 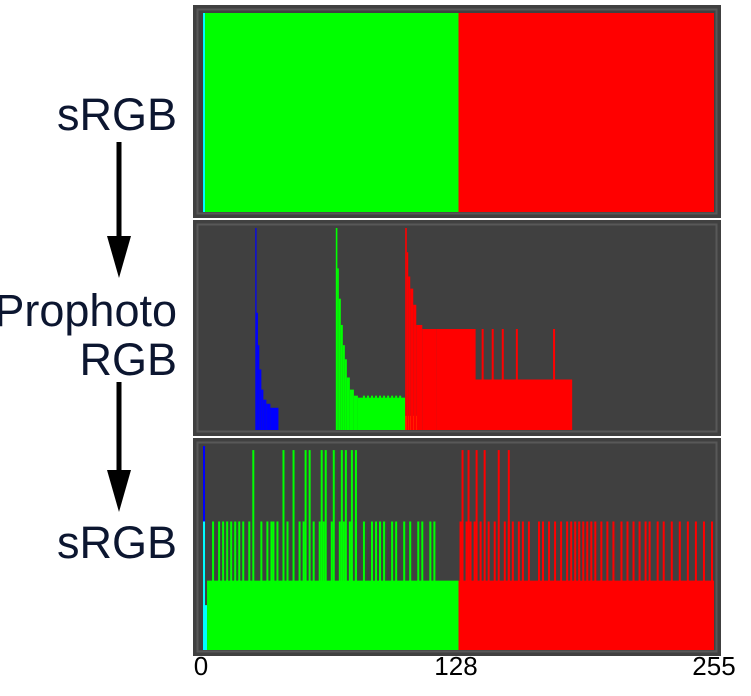 I want to click on panel-divider, so click(x=457, y=437).